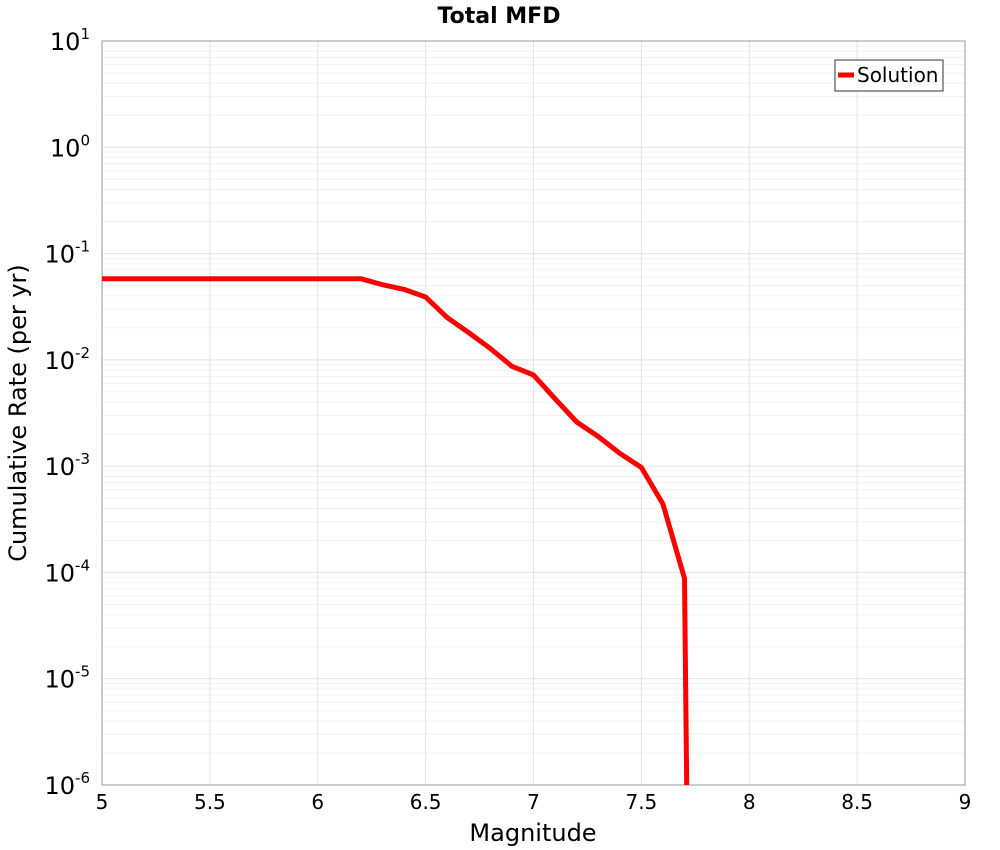  What do you see at coordinates (317, 802) in the screenshot?
I see `x-tick-label: 6` at bounding box center [317, 802].